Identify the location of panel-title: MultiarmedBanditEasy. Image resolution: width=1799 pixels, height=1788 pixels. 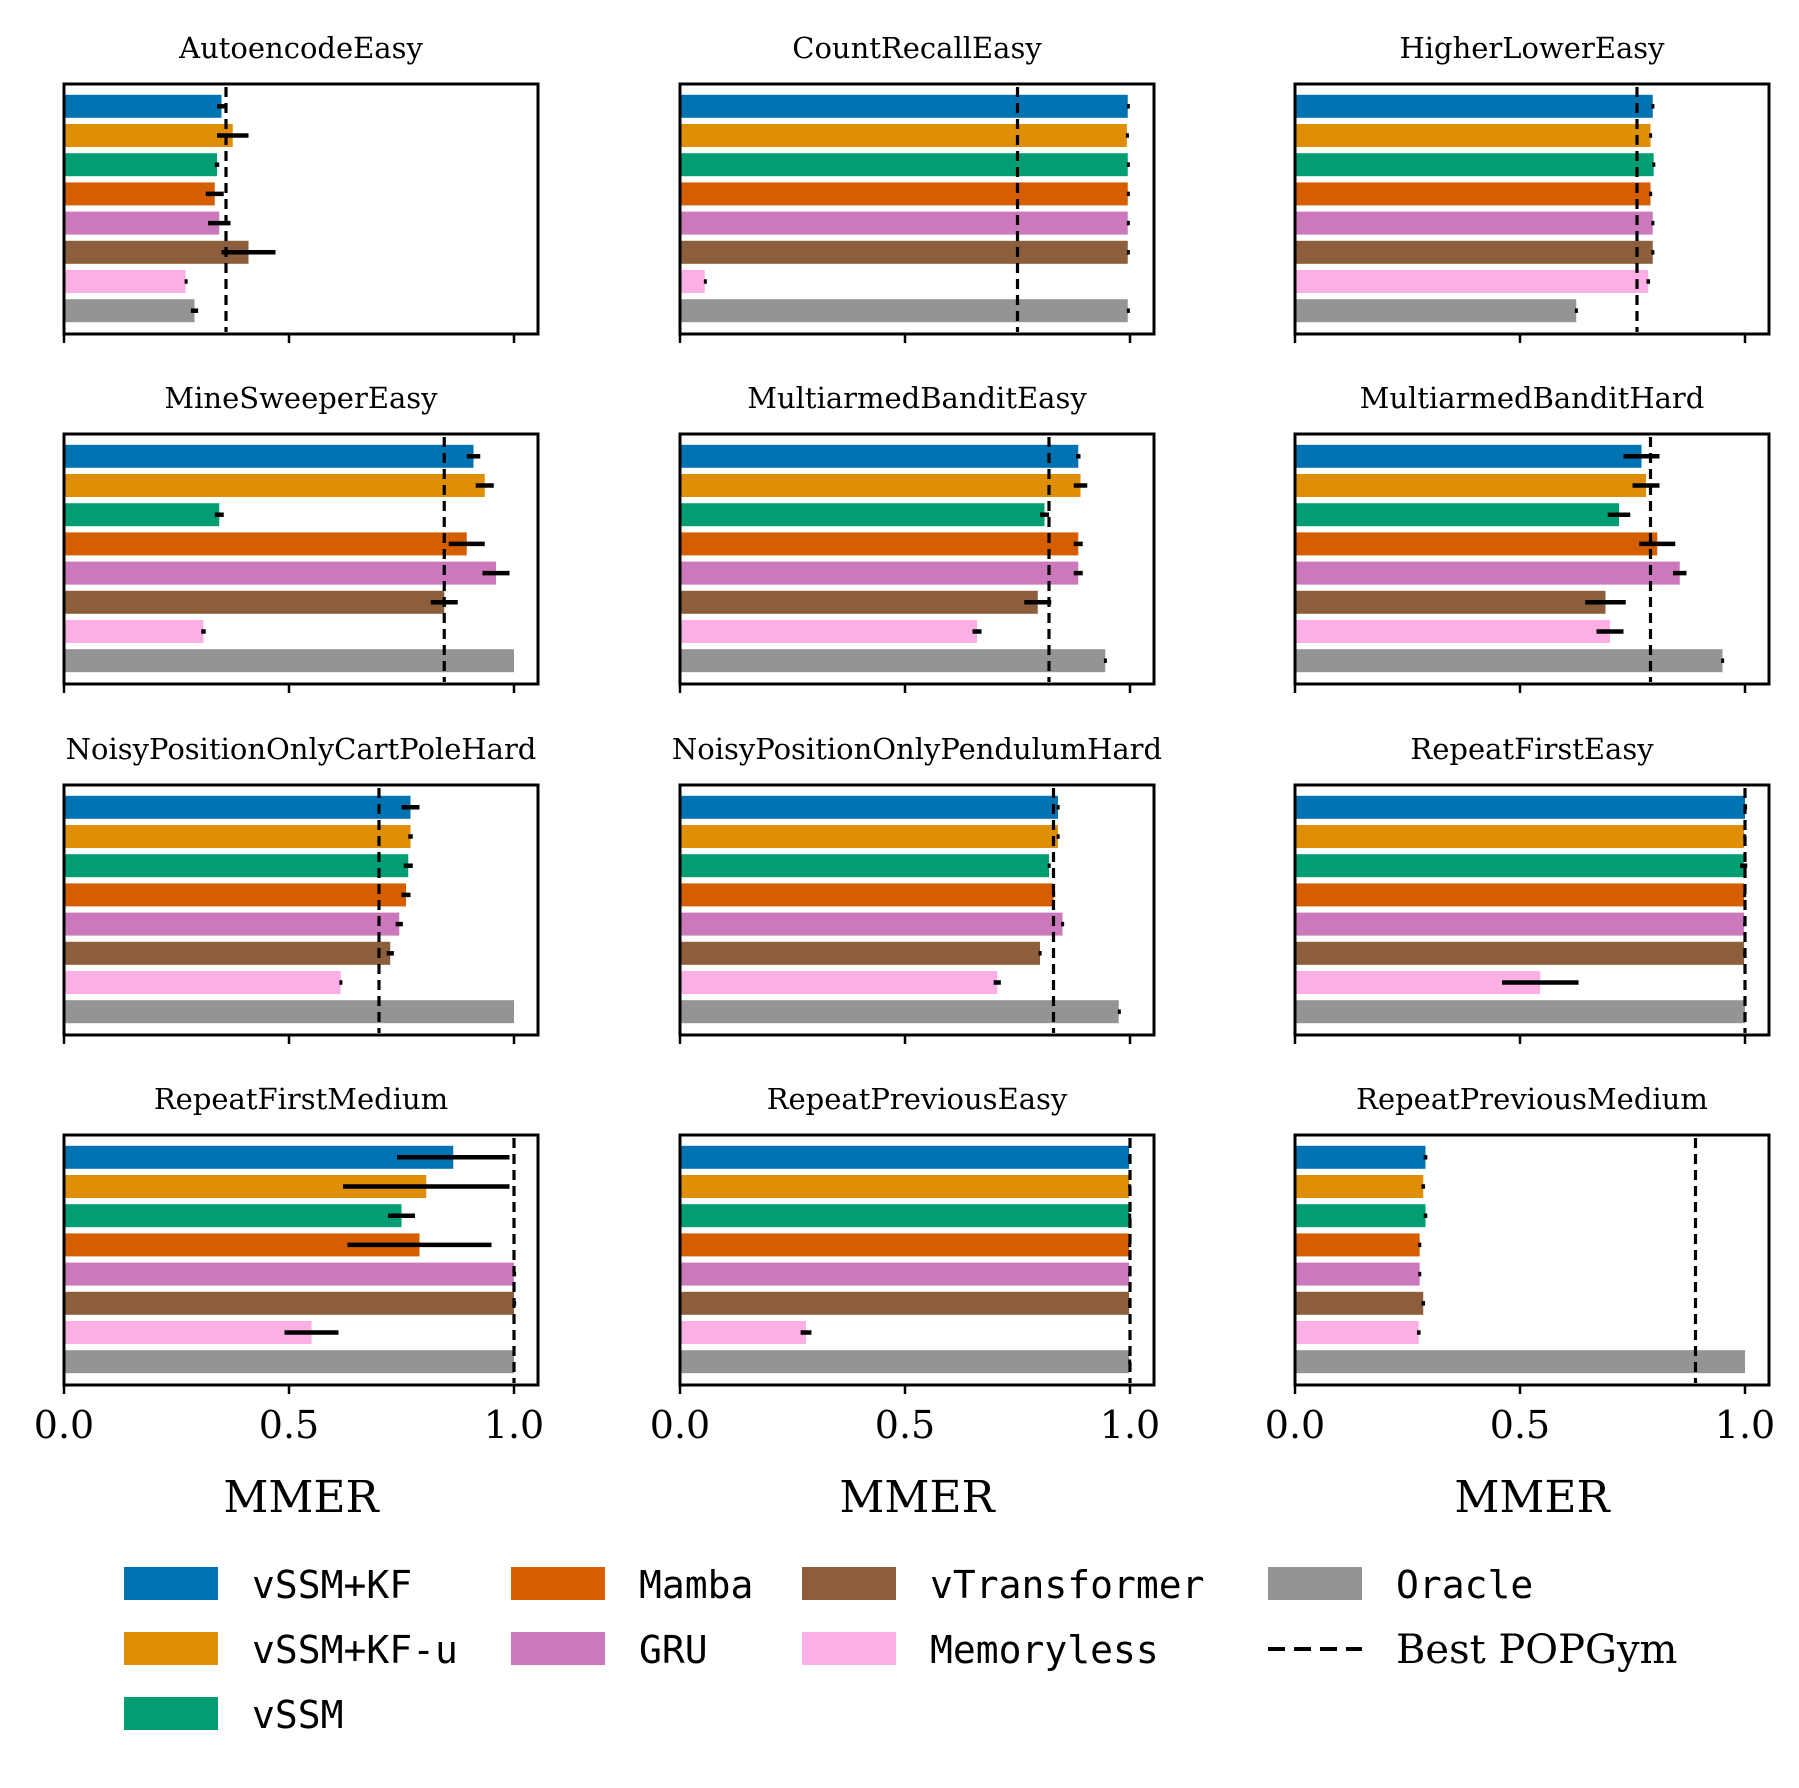
(917, 398).